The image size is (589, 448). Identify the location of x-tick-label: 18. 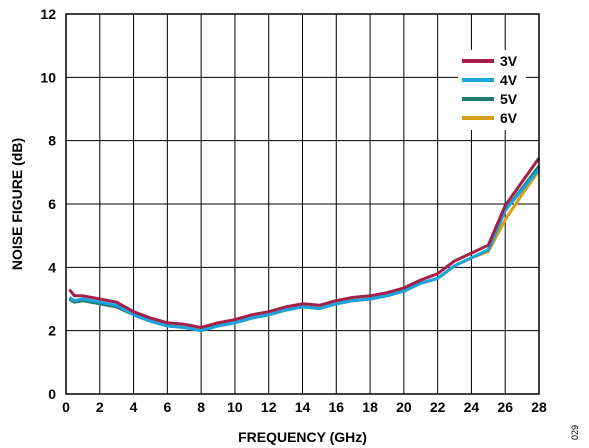
(370, 407).